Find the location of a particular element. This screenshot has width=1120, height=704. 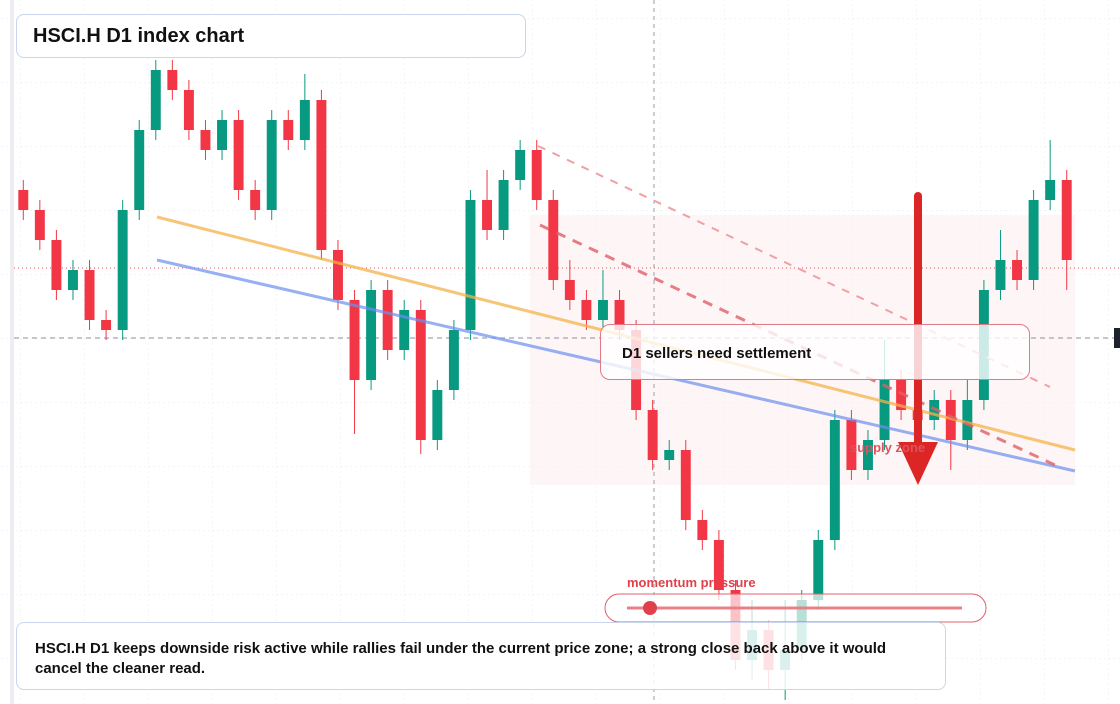

title: HSCI.H D1 index chart is located at coordinates (271, 36).